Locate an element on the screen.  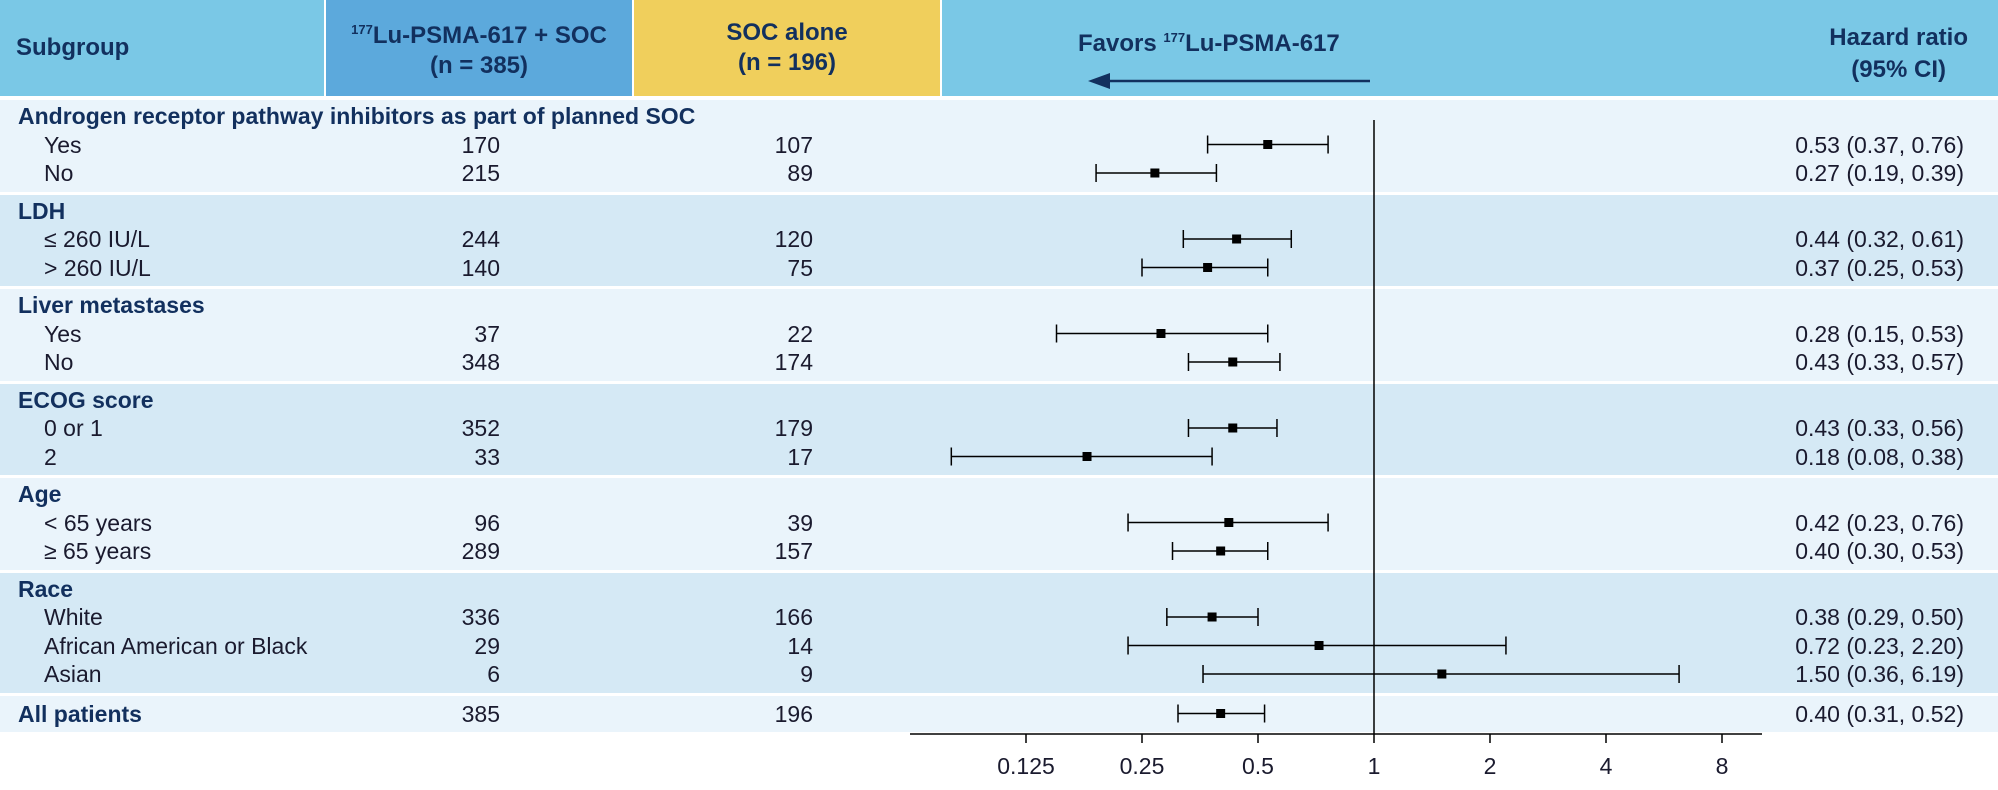
arm1-count: 96 is located at coordinates (487, 522).